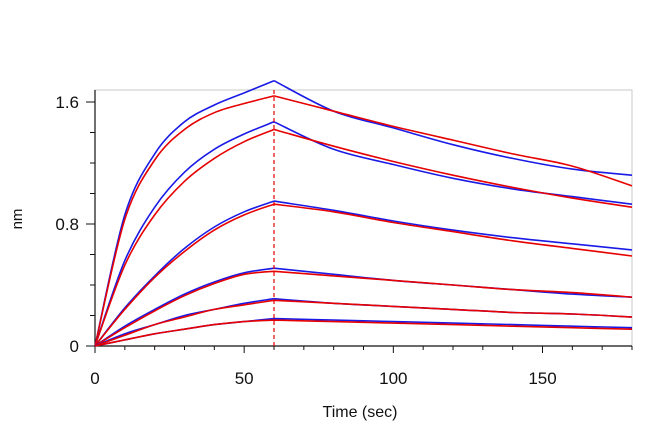 The width and height of the screenshot is (650, 441). I want to click on y-tick-label: 1.6, so click(67, 102).